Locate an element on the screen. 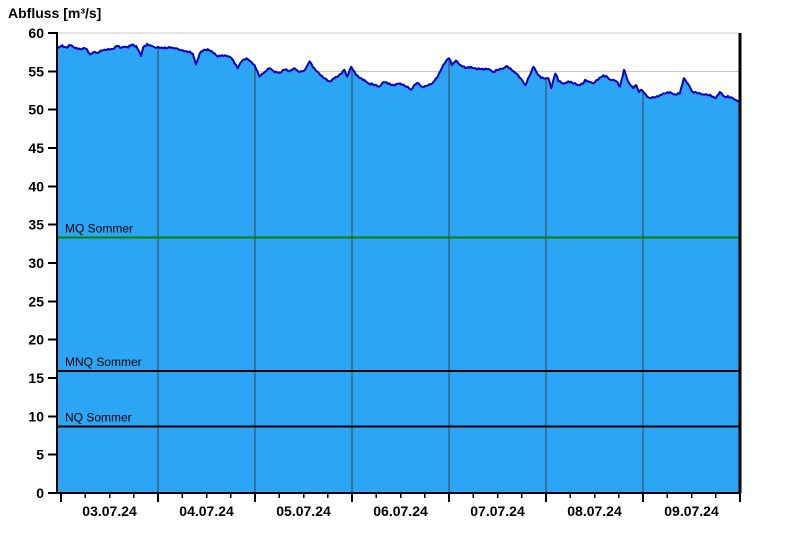 The image size is (800, 550). x-tick-label: 06.07.24 is located at coordinates (400, 511).